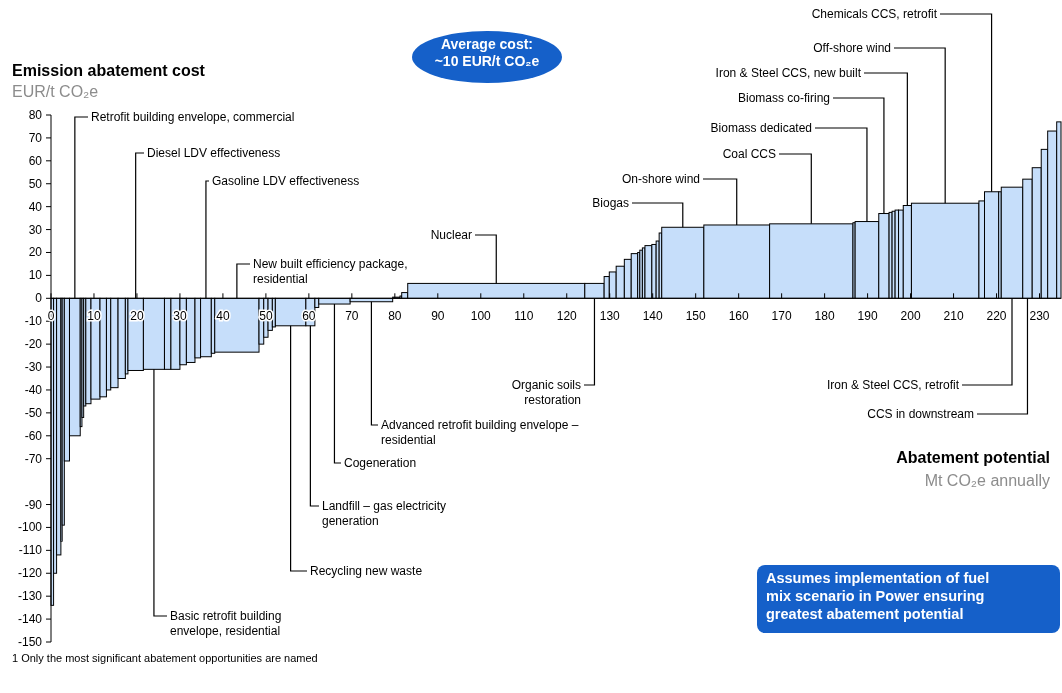 The image size is (1062, 693). Describe the element at coordinates (193, 117) in the screenshot. I see `annotation: Retrofit building envelope, commercial` at that location.